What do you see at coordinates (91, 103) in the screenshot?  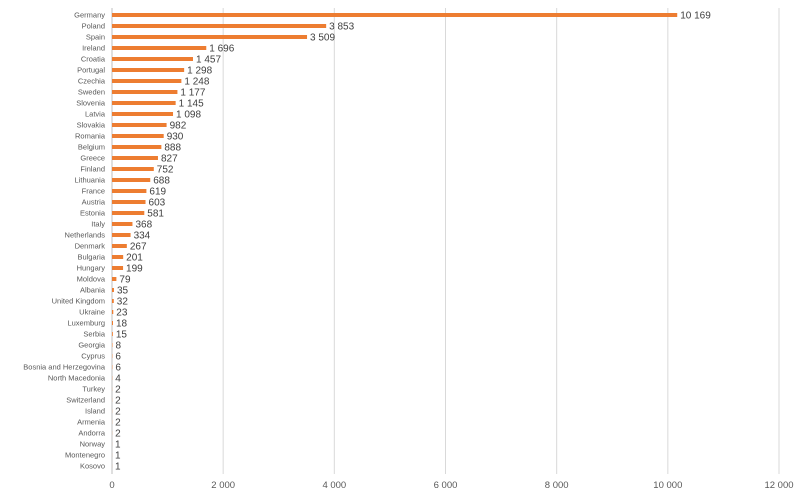 I see `category-label: Slovenia` at bounding box center [91, 103].